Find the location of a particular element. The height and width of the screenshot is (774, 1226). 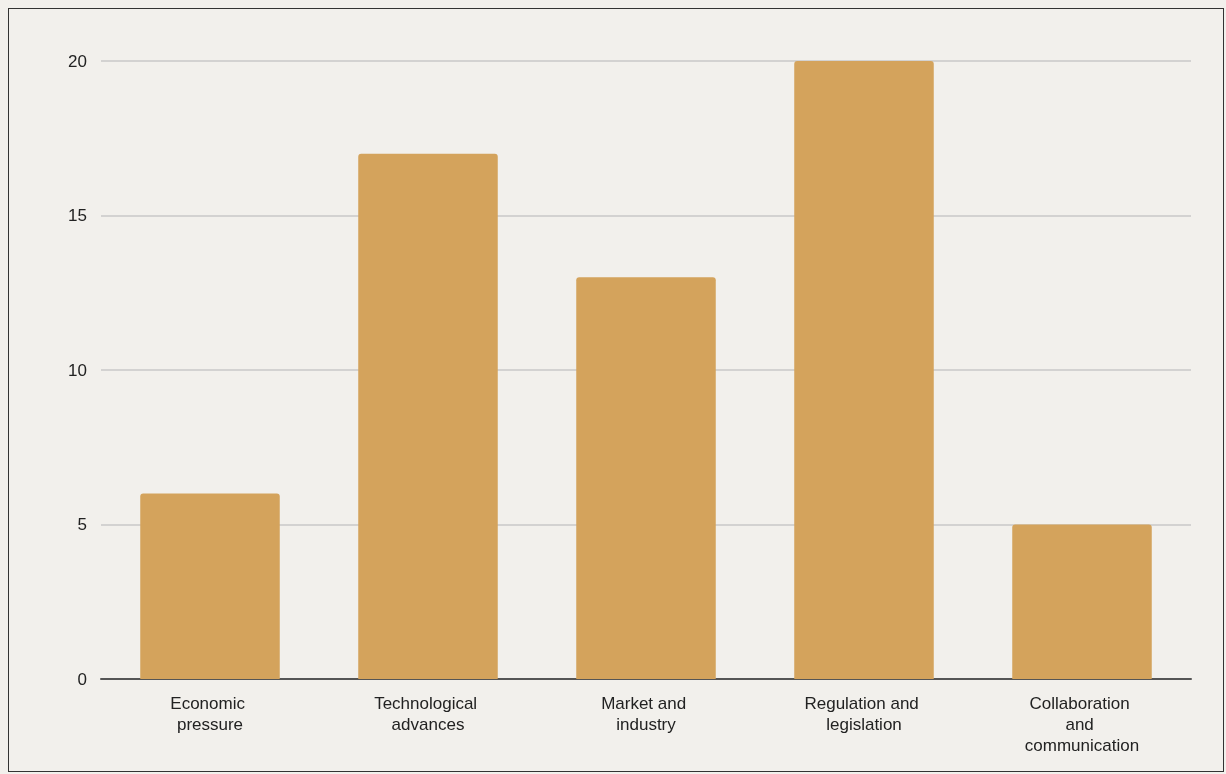

x-tick-label: Technological advances is located at coordinates (428, 714).